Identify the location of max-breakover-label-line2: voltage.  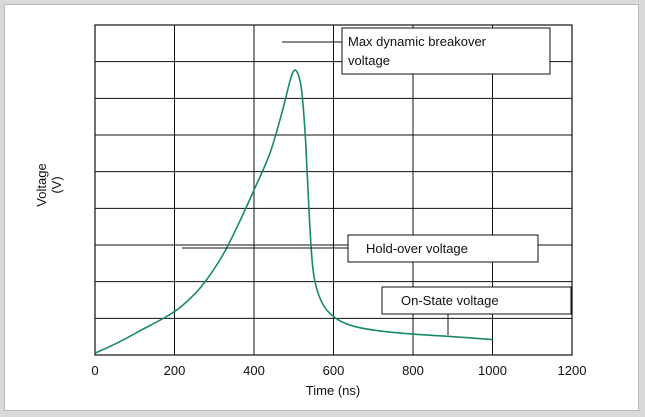
(369, 60).